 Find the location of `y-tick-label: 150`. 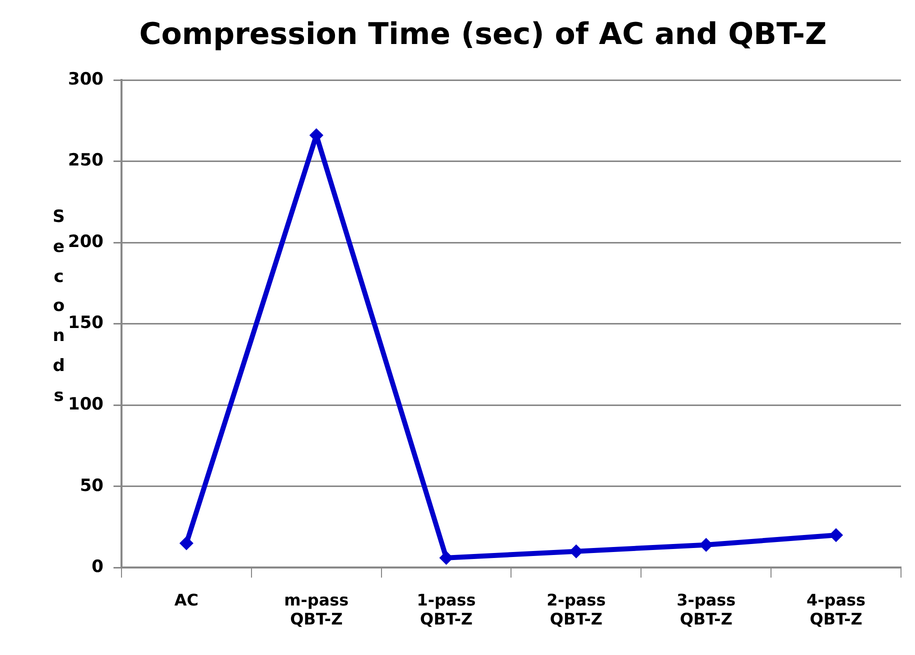

y-tick-label: 150 is located at coordinates (86, 323).